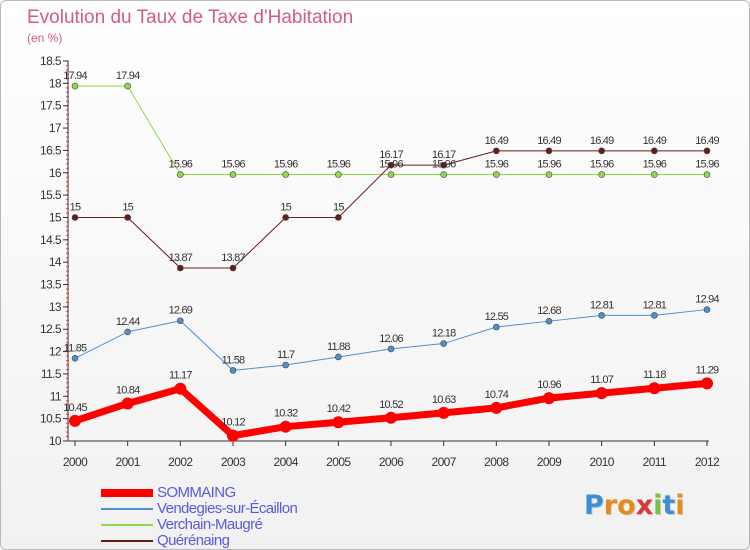 The height and width of the screenshot is (550, 750). What do you see at coordinates (55, 83) in the screenshot?
I see `y-tick-label: 18` at bounding box center [55, 83].